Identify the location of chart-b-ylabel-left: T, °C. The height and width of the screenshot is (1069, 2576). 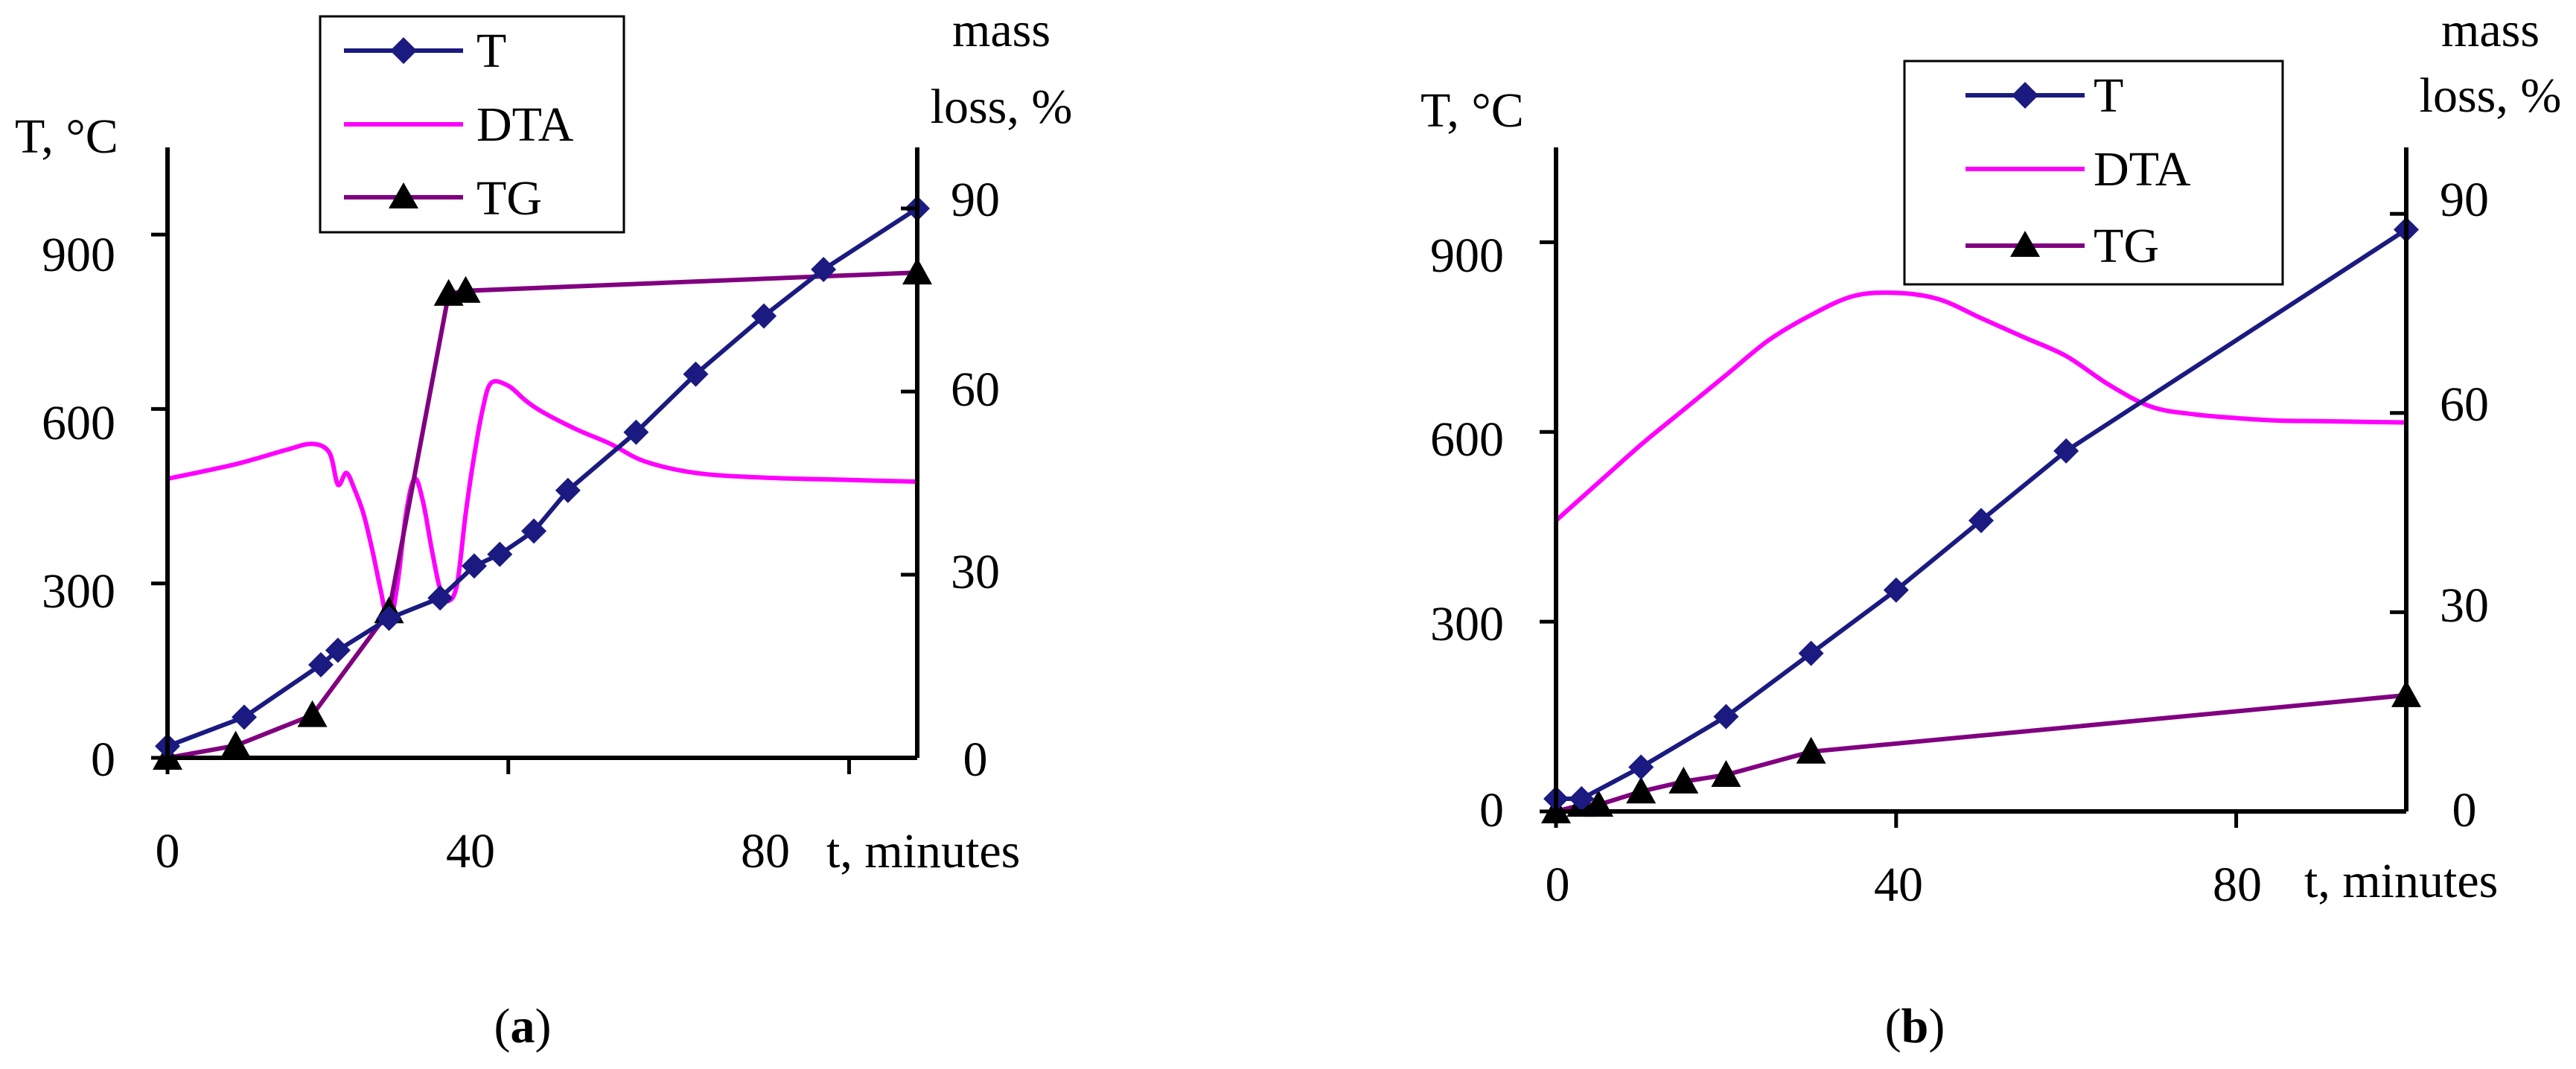
(1472, 110).